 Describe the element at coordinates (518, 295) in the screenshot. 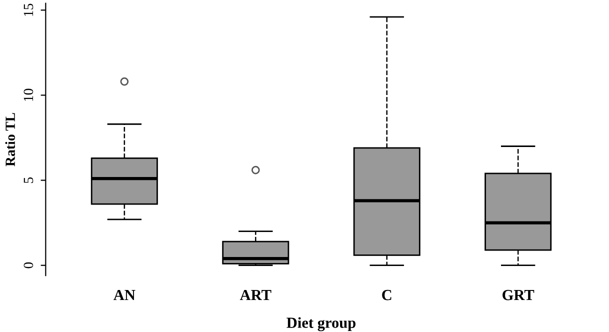

I see `x-tick-label: GRT` at that location.